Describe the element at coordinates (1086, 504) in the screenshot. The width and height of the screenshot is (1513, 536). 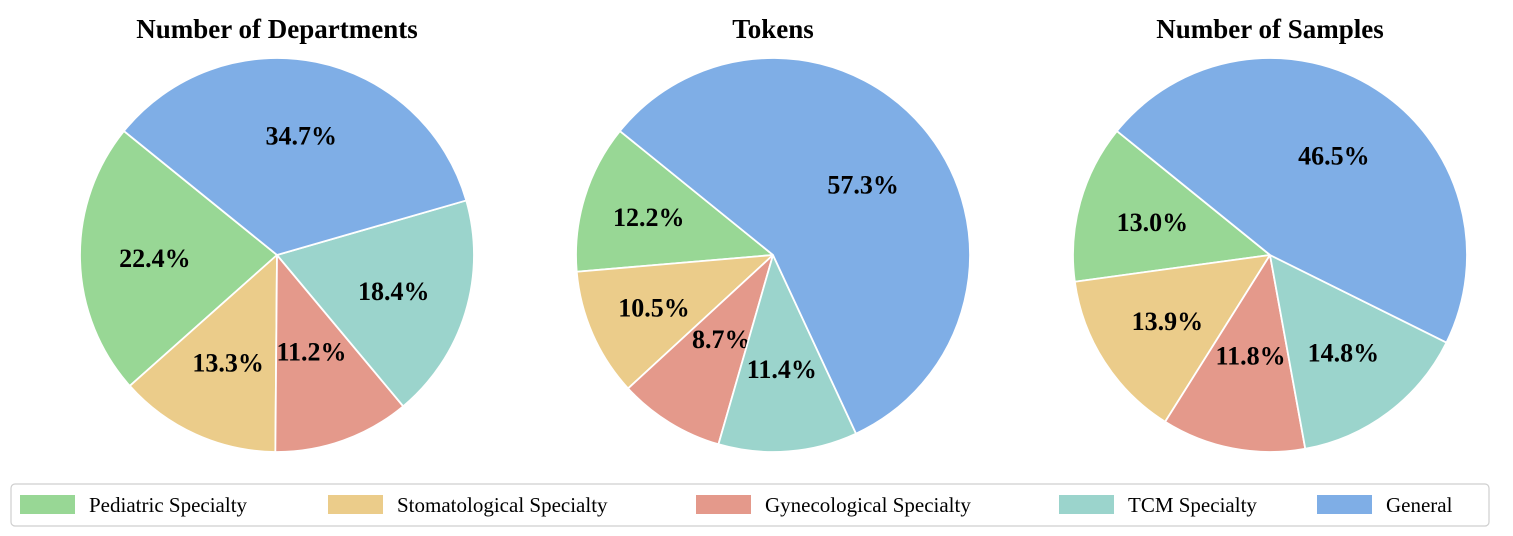
I see `legend-swatch-tcm-specialty` at that location.